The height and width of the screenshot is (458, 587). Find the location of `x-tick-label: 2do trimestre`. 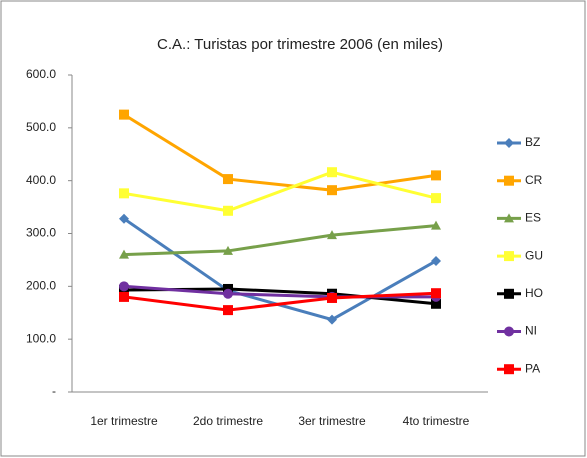

x-tick-label: 2do trimestre is located at coordinates (228, 421).